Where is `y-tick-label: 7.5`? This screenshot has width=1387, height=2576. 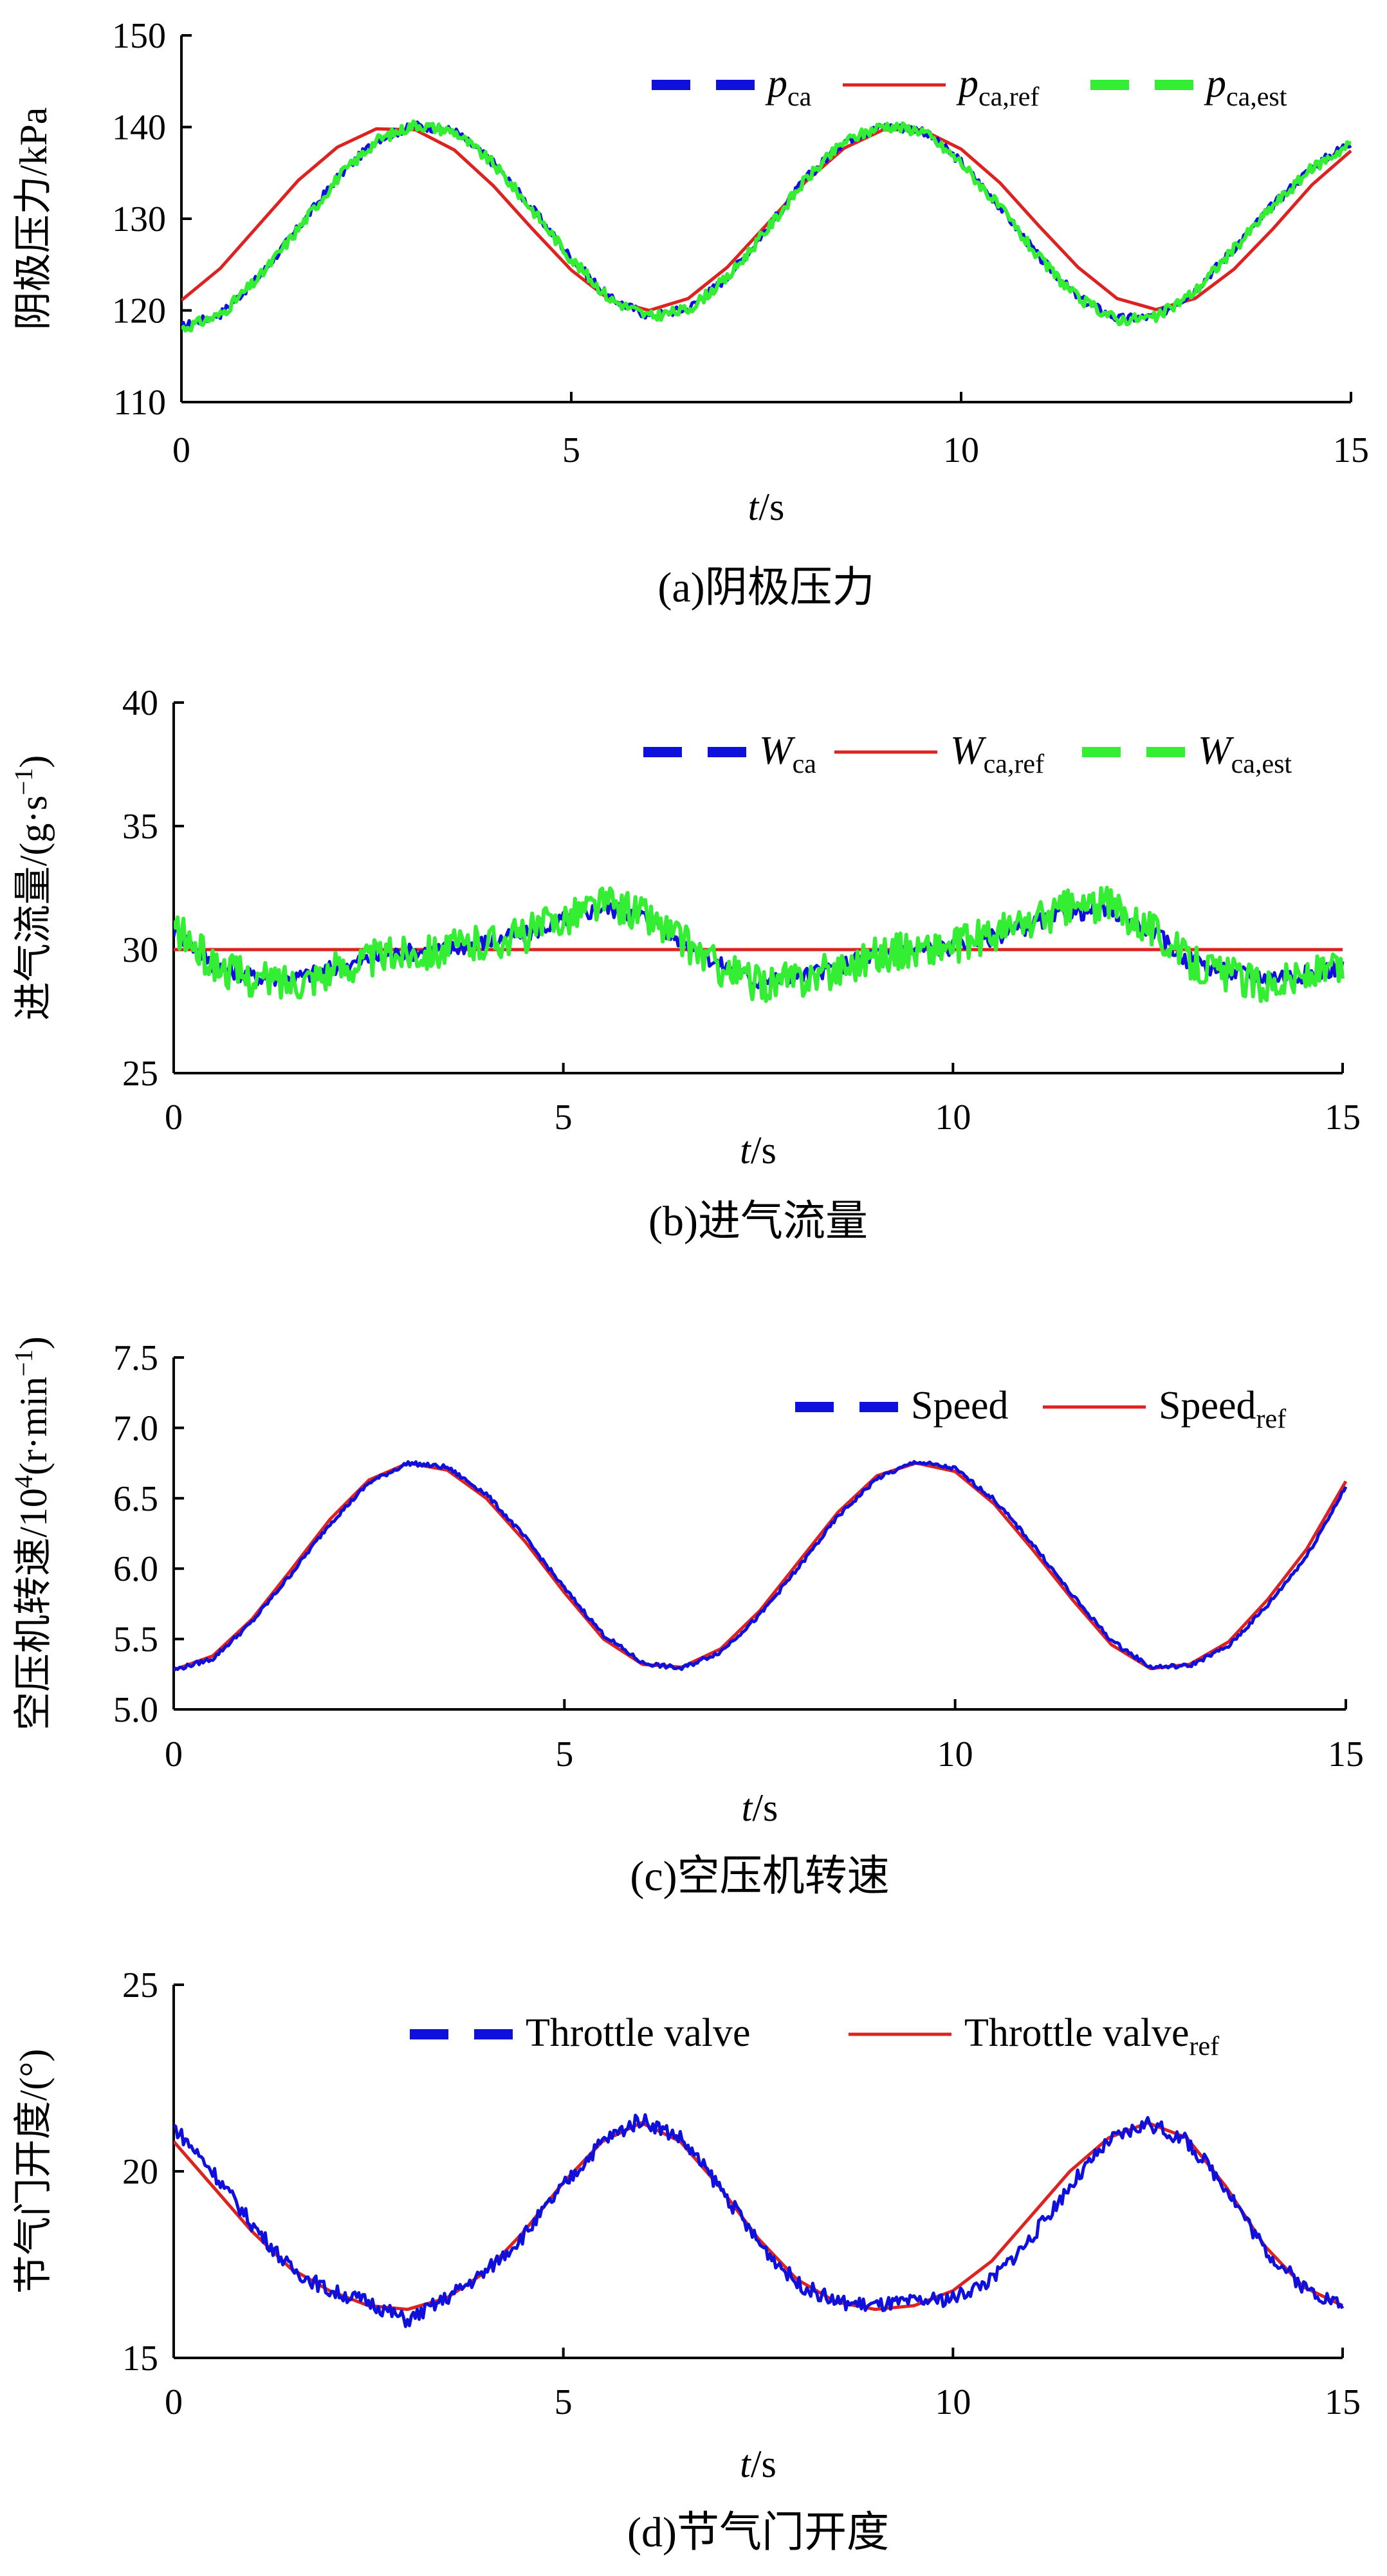 y-tick-label: 7.5 is located at coordinates (135, 1358).